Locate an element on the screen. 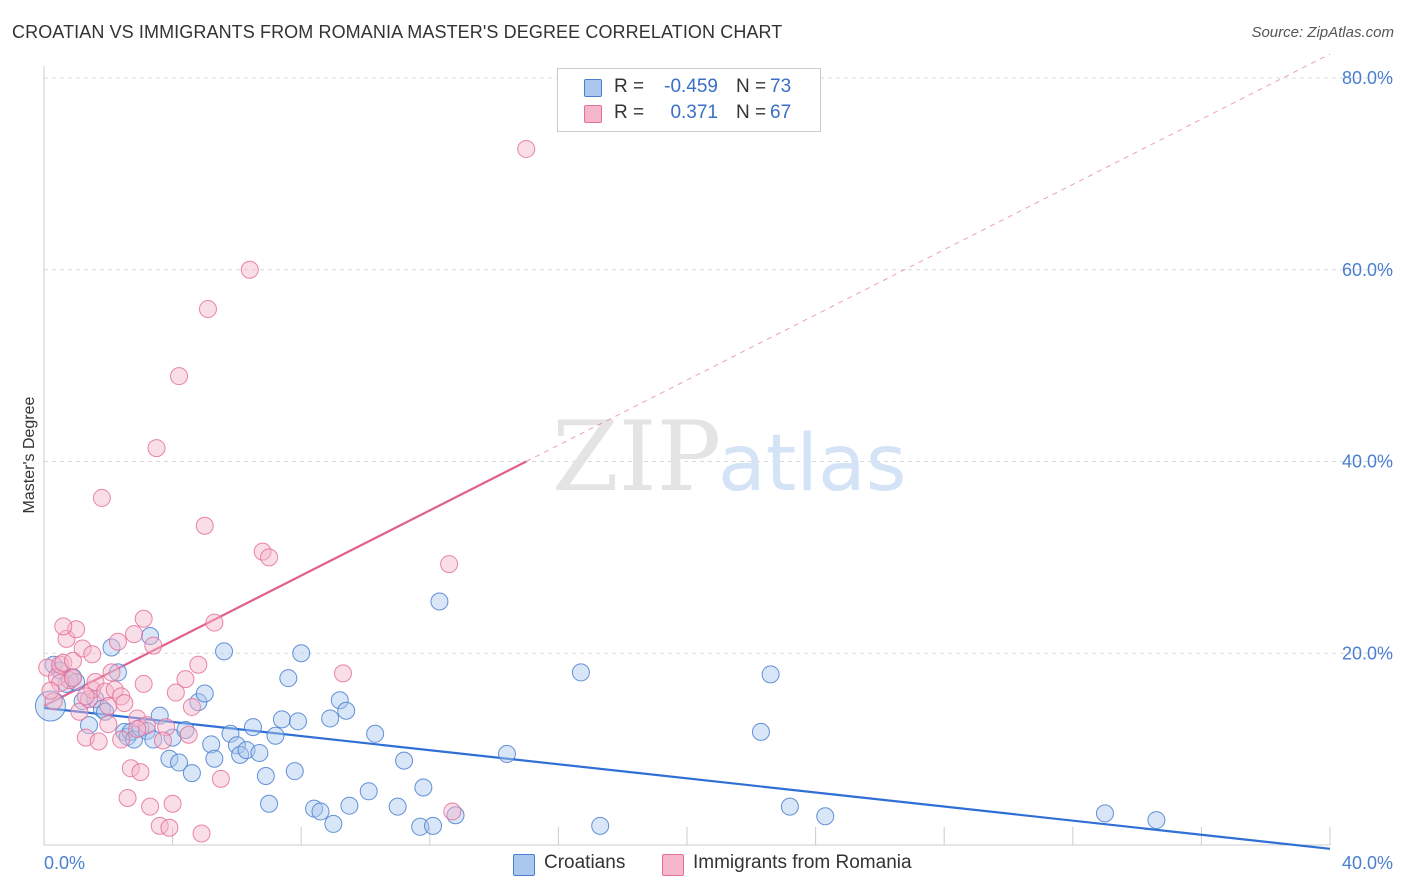 The image size is (1406, 892). legend-swatch-blue is located at coordinates (524, 865).